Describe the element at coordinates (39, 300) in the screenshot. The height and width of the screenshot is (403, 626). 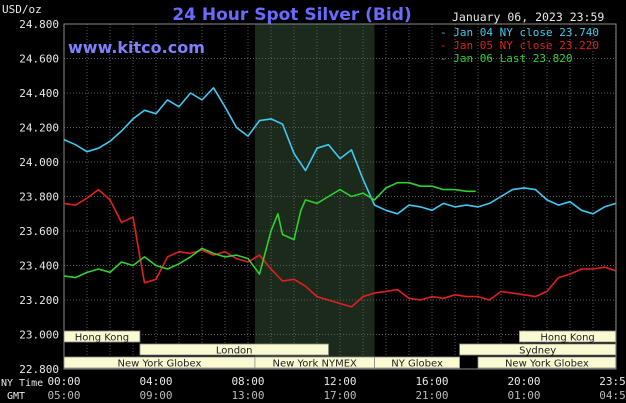
I see `y-tick-label: 23.200` at that location.